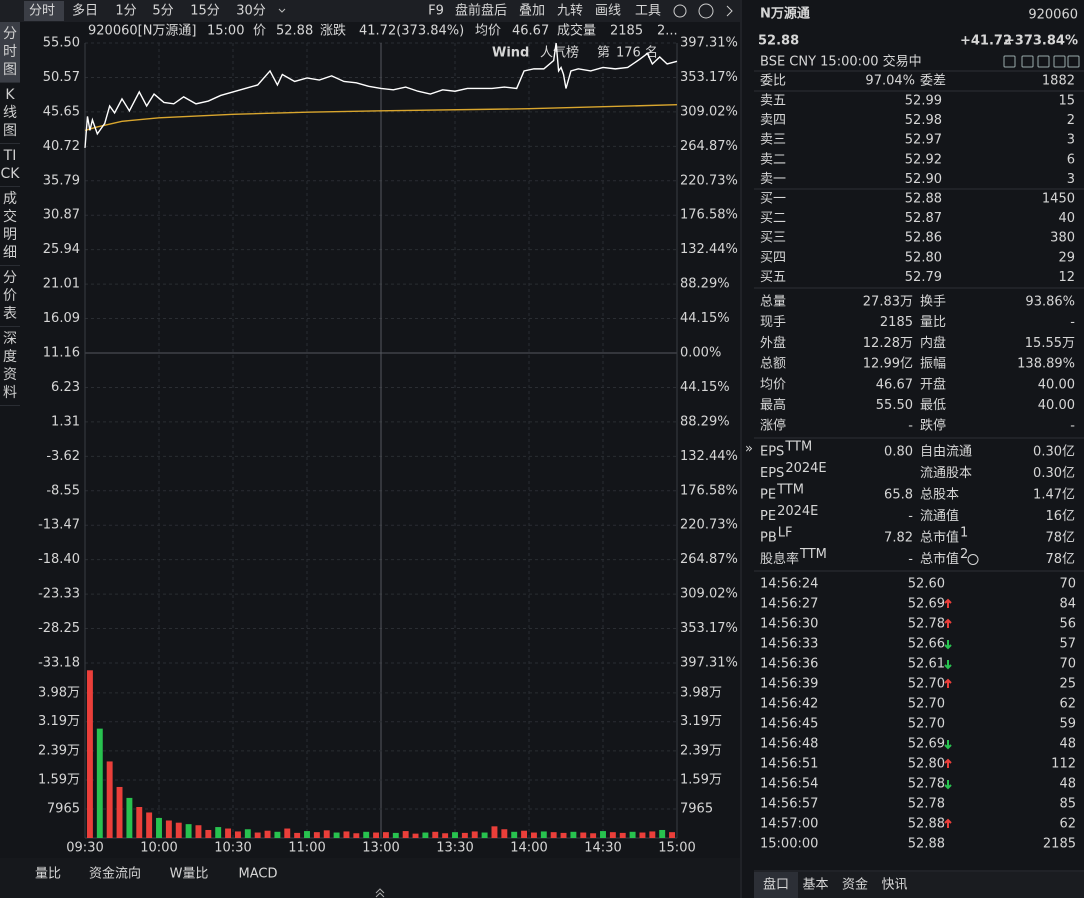  Describe the element at coordinates (65, 387) in the screenshot. I see `price-tick-label: 6.23` at that location.